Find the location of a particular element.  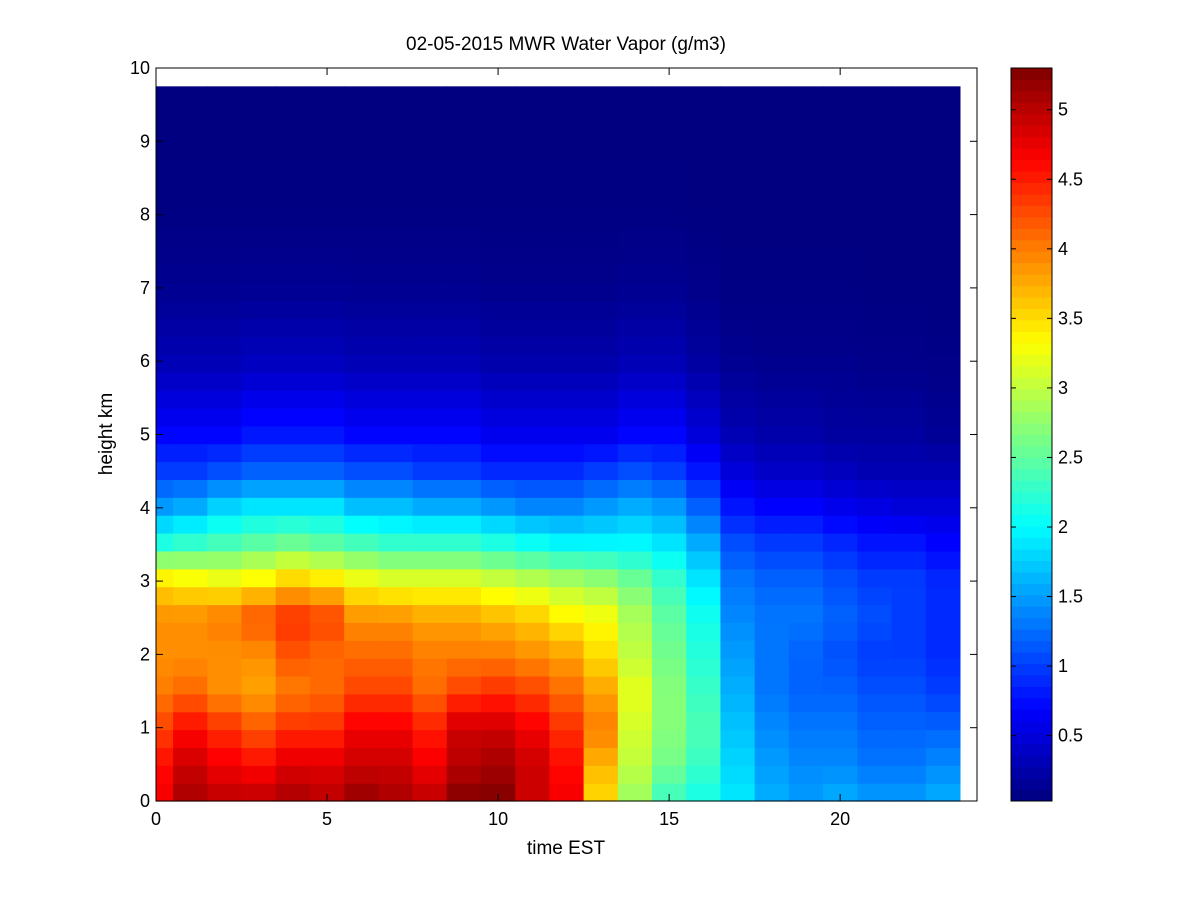

colorbar-axis: 0.5 1 1.5 2 2.5 3 3.5 4 4.5 5 is located at coordinates (1047, 423).